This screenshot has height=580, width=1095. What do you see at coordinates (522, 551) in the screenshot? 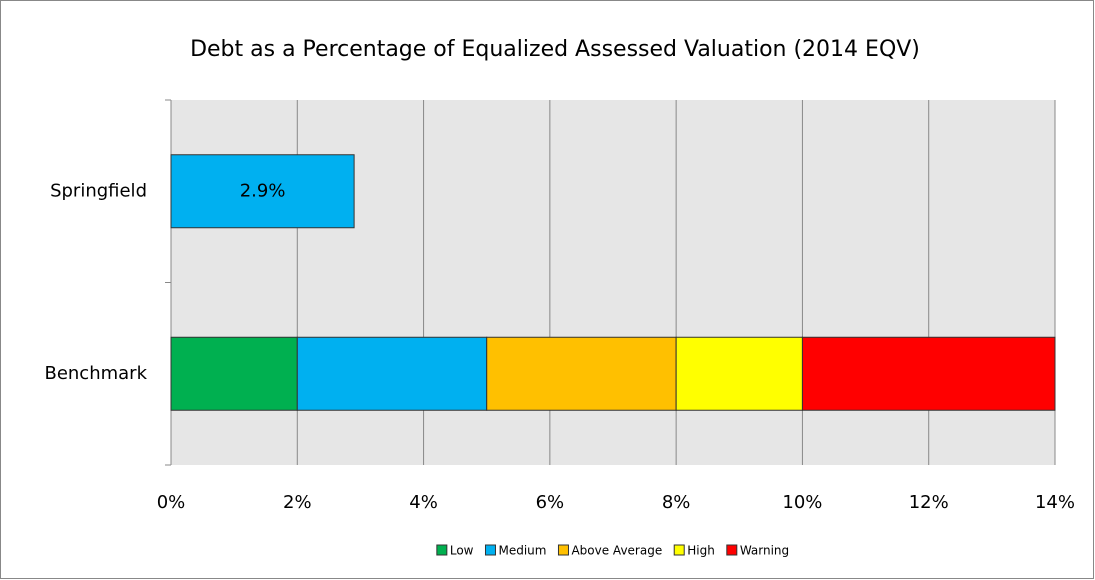
I see `legend-label: Medium` at bounding box center [522, 551].